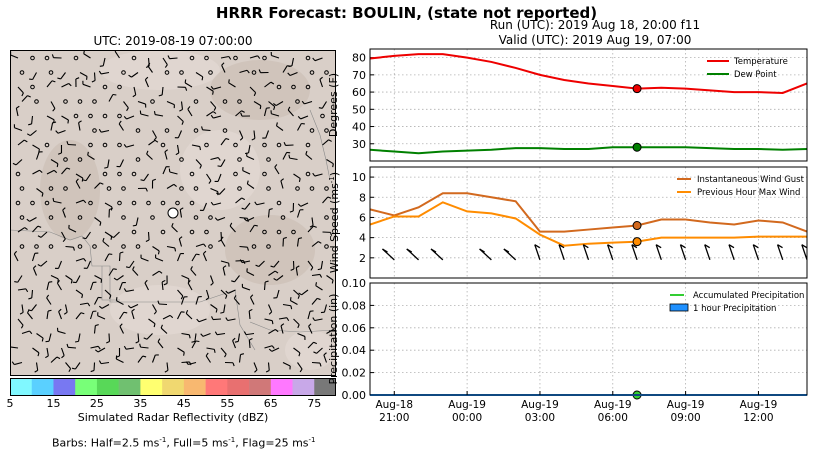  What do you see at coordinates (359, 127) in the screenshot?
I see `y-tick-label: 40` at bounding box center [359, 127].